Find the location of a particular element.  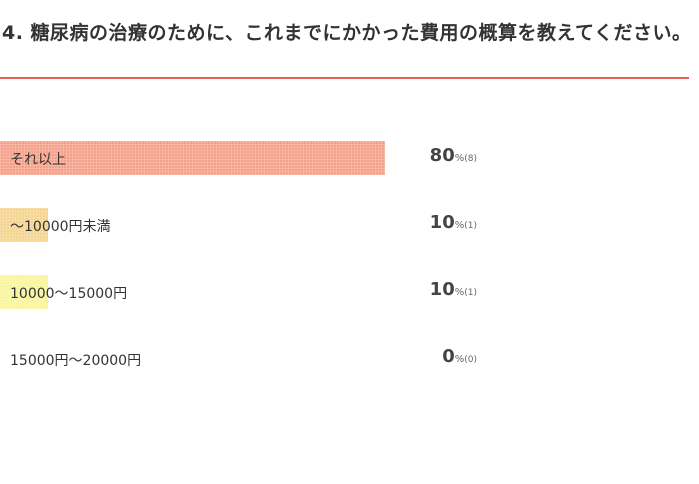

percentage-value: 80 is located at coordinates (442, 155).